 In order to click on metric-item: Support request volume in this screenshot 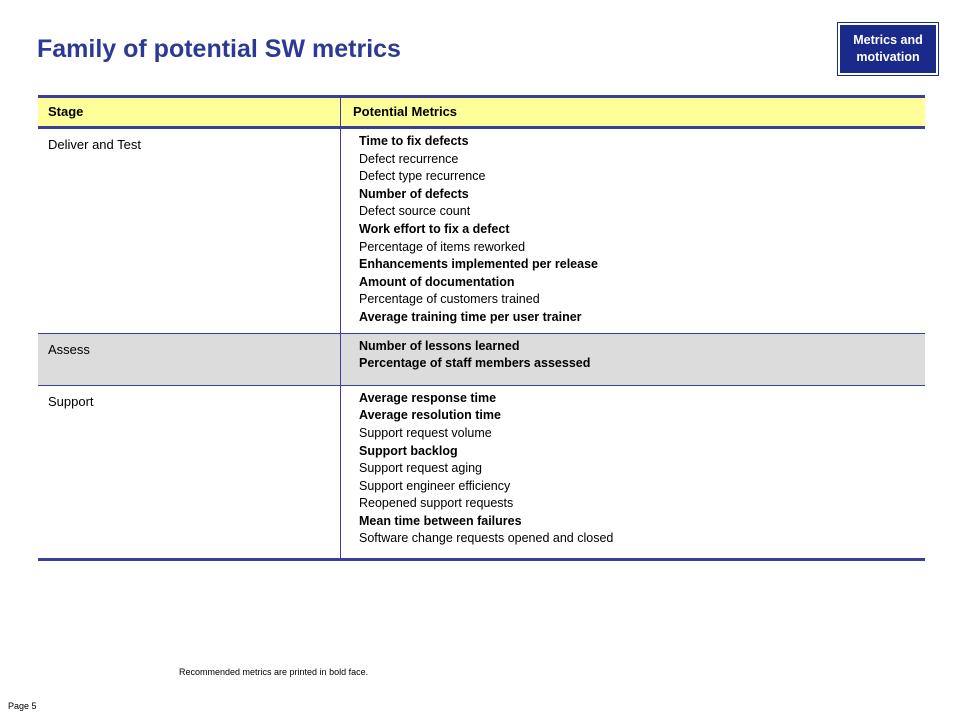, I will do `click(425, 432)`.